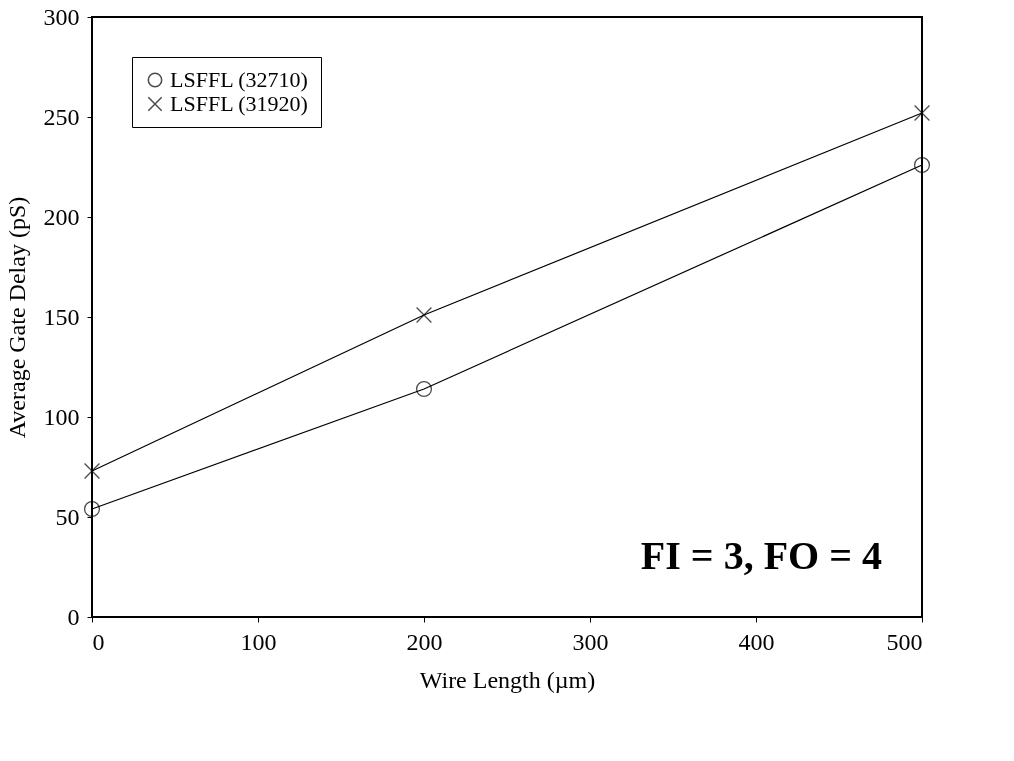 This screenshot has height=761, width=1014. Describe the element at coordinates (61, 16) in the screenshot. I see `y-tick-label: 300` at that location.